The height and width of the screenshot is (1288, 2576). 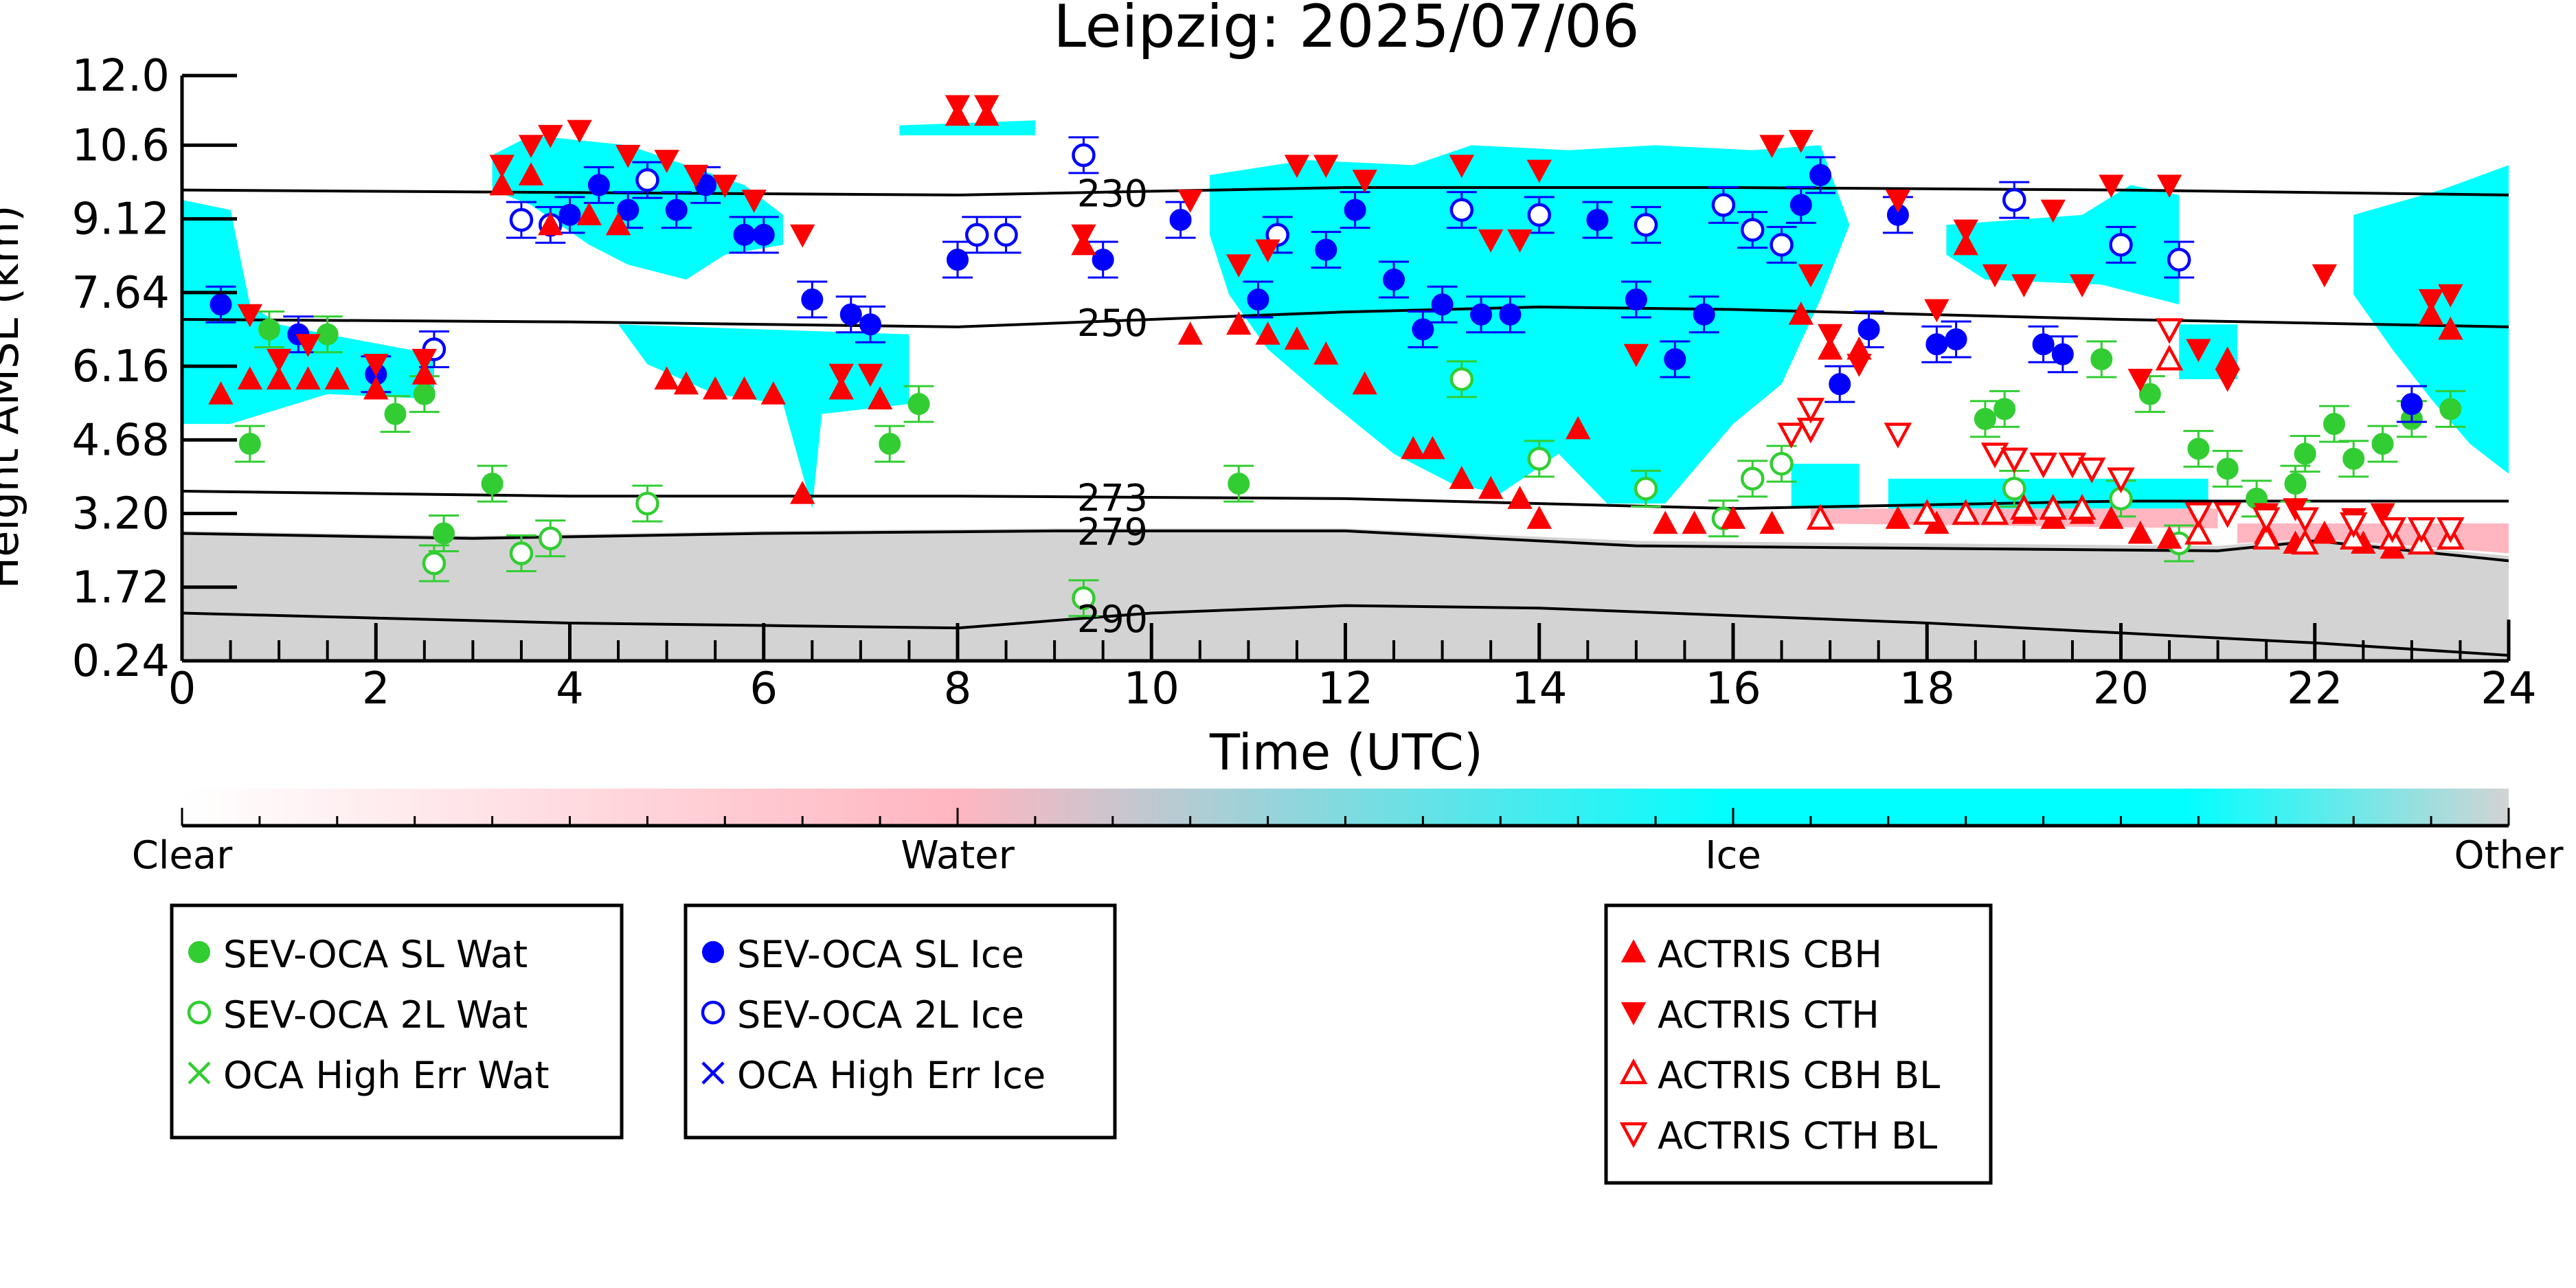 I want to click on colorbar-label-clear: Clear, so click(x=182, y=855).